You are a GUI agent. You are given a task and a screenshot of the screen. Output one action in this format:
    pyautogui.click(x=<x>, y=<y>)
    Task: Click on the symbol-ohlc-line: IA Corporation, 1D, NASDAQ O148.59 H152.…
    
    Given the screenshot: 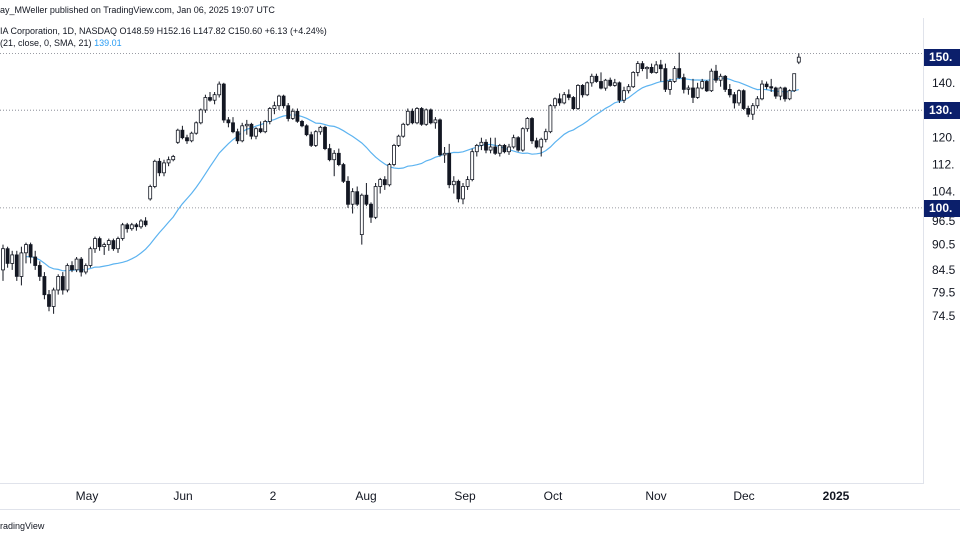 What is the action you would take?
    pyautogui.click(x=163, y=31)
    